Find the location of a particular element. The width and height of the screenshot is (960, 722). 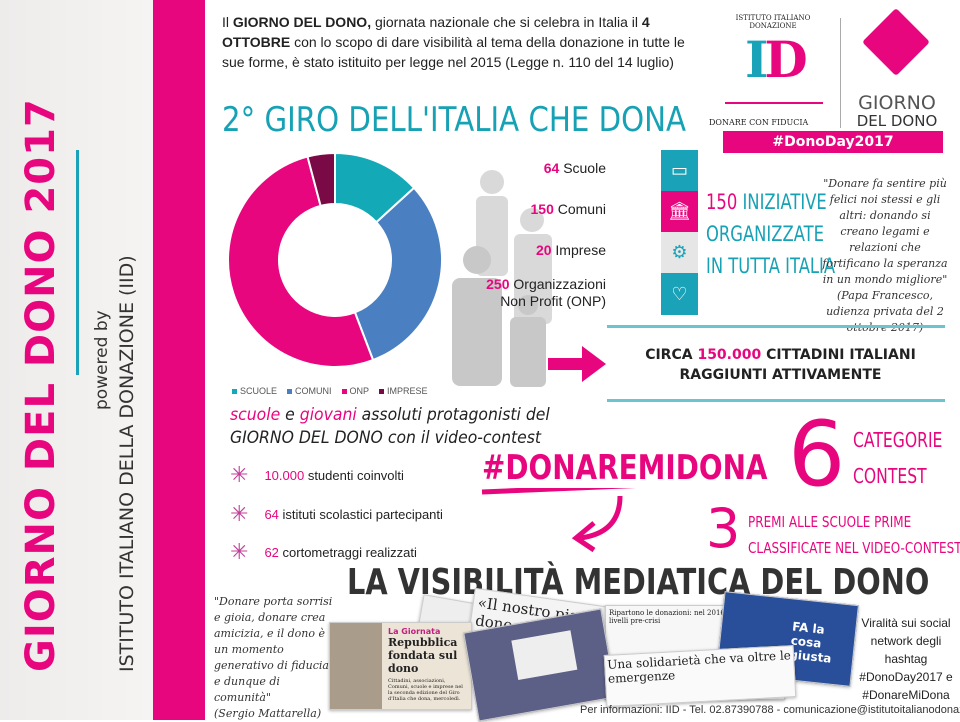

donut-slice-imprese is located at coordinates (321, 179).